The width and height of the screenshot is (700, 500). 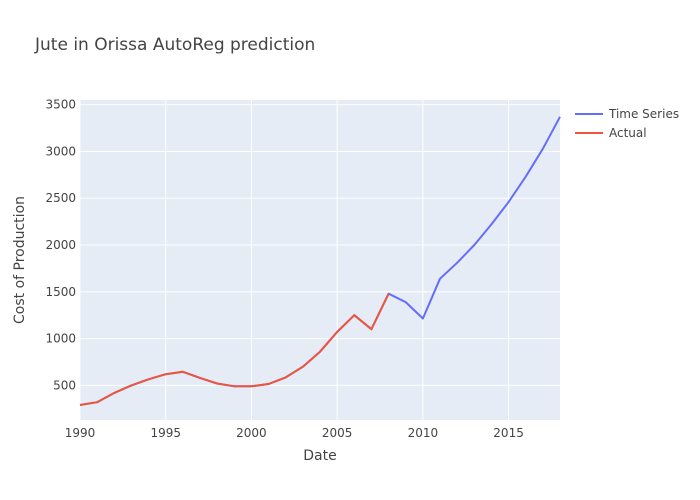 I want to click on y-tick-label: 1000, so click(x=60, y=339).